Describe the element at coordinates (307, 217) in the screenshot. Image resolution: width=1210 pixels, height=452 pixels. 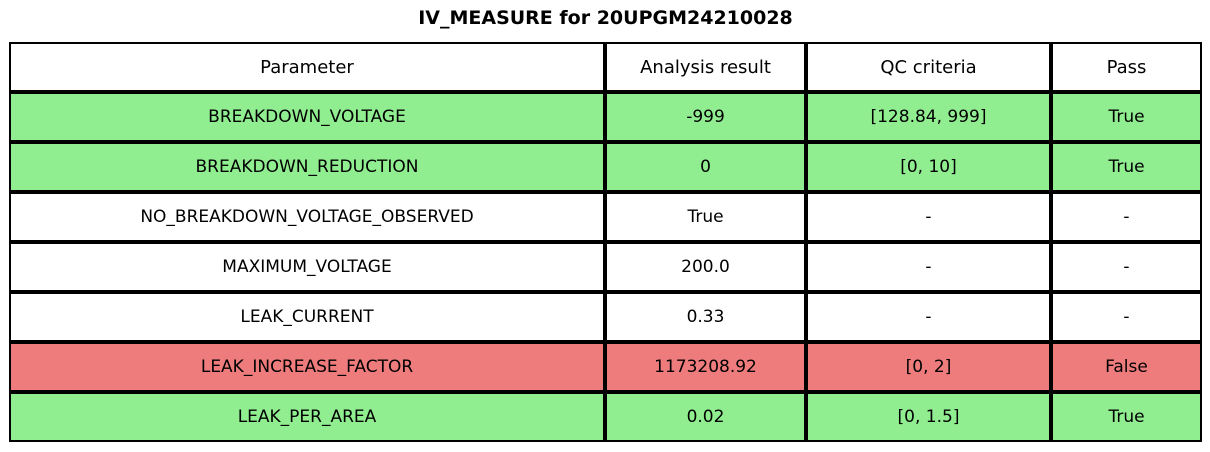
I see `cell-parameter: NO_BREAKDOWN_VOLTAGE_OBSERVED` at that location.